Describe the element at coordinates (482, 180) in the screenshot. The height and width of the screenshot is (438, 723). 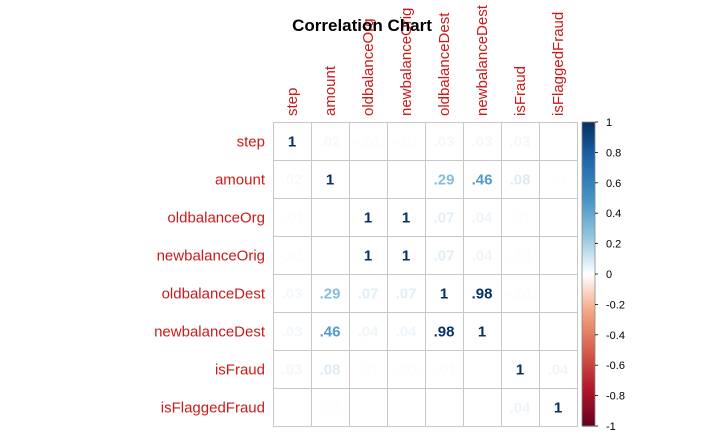
I see `cell-value: .46` at that location.